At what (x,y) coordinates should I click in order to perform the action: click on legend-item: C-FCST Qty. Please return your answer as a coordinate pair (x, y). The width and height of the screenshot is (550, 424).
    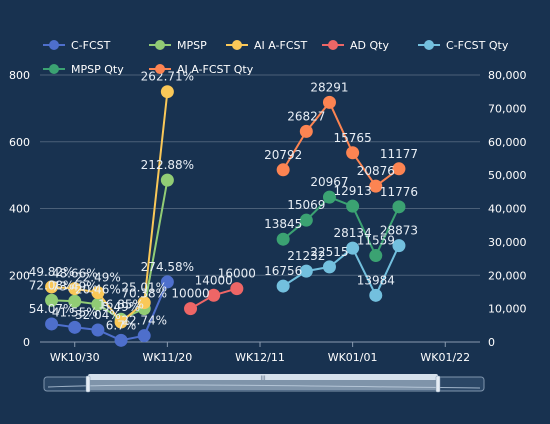
    Looking at the image, I should click on (463, 45).